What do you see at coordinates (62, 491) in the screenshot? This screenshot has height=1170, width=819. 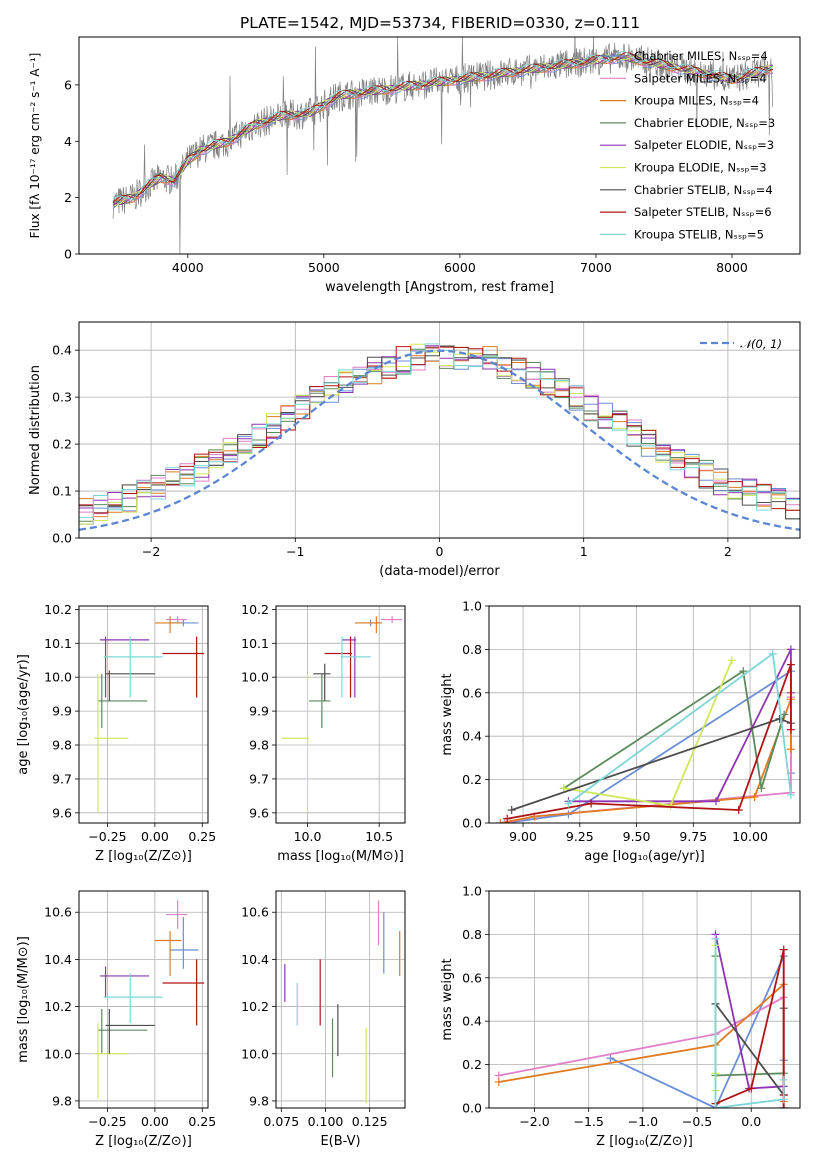 I see `y-tick-label: 0.1` at bounding box center [62, 491].